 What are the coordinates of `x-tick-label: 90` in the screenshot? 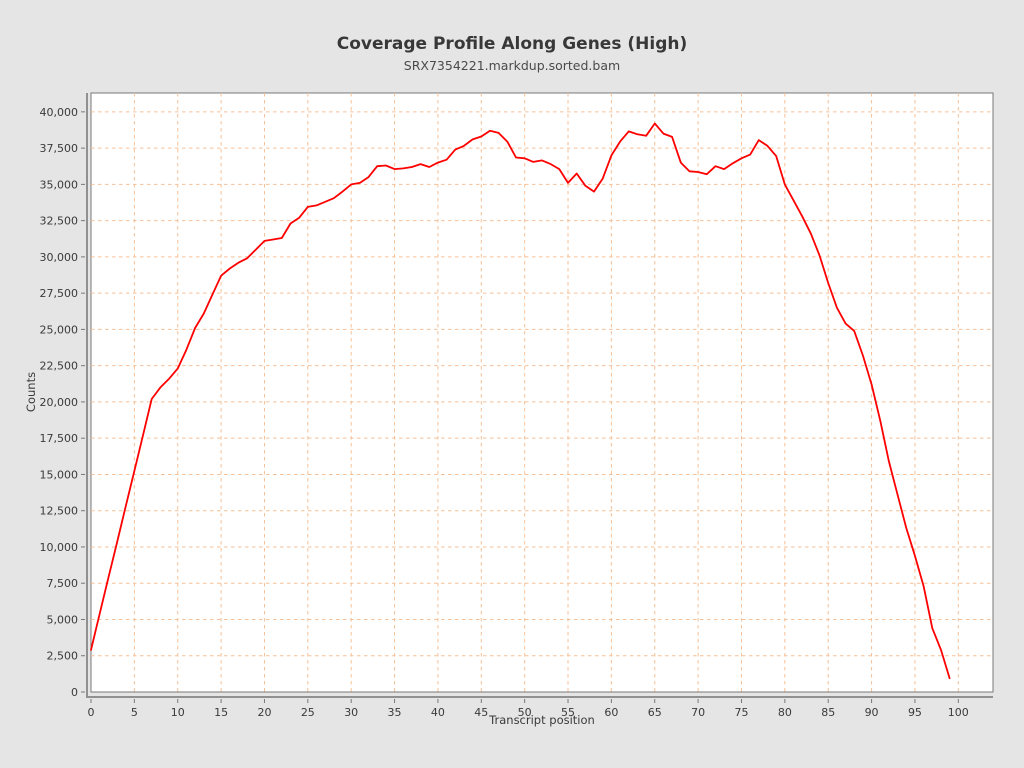 It's located at (872, 712).